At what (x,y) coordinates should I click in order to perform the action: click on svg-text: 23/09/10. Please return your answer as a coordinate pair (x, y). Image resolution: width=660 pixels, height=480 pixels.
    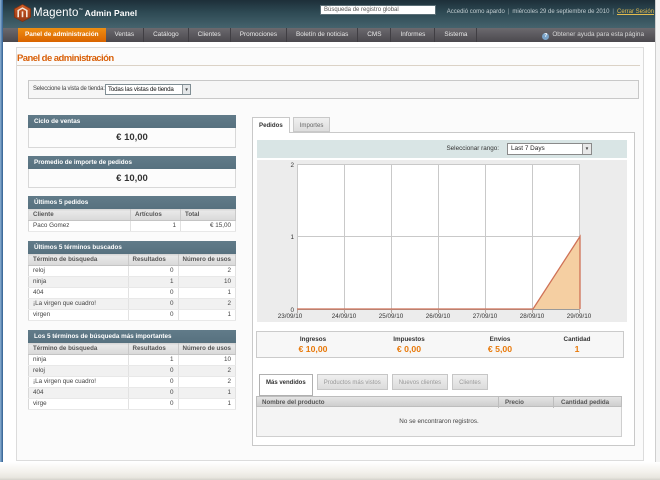
    Looking at the image, I should click on (290, 316).